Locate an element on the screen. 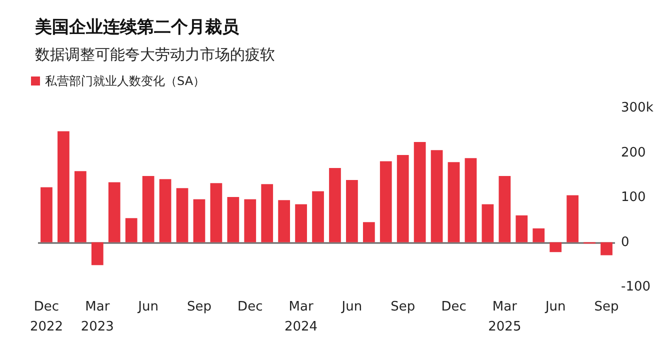  y-tick-label: 300k is located at coordinates (637, 108).